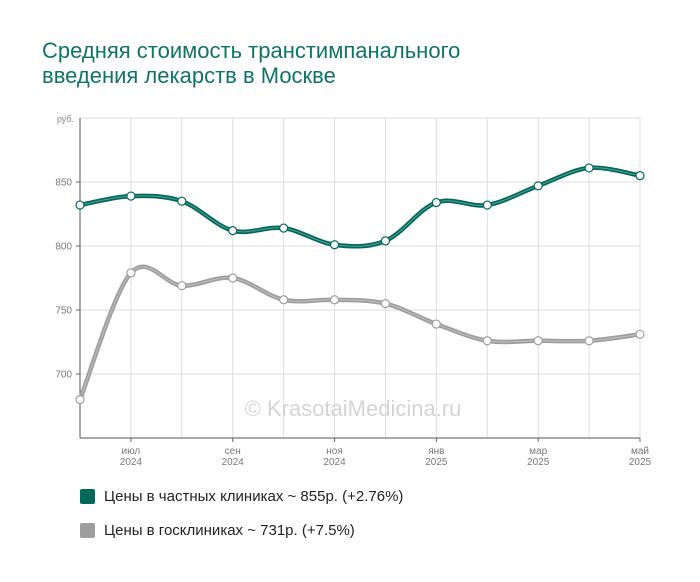 This screenshot has height=582, width=700. What do you see at coordinates (131, 457) in the screenshot?
I see `x-tick-label: июл 2024` at bounding box center [131, 457].